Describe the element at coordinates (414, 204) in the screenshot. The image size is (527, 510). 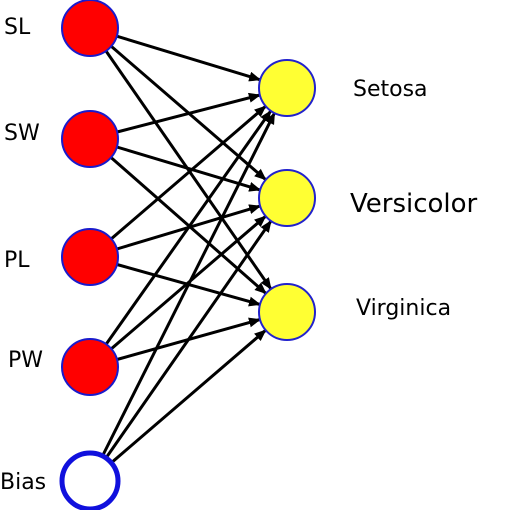
I see `output-label-versicolor: Versicolor` at that location.